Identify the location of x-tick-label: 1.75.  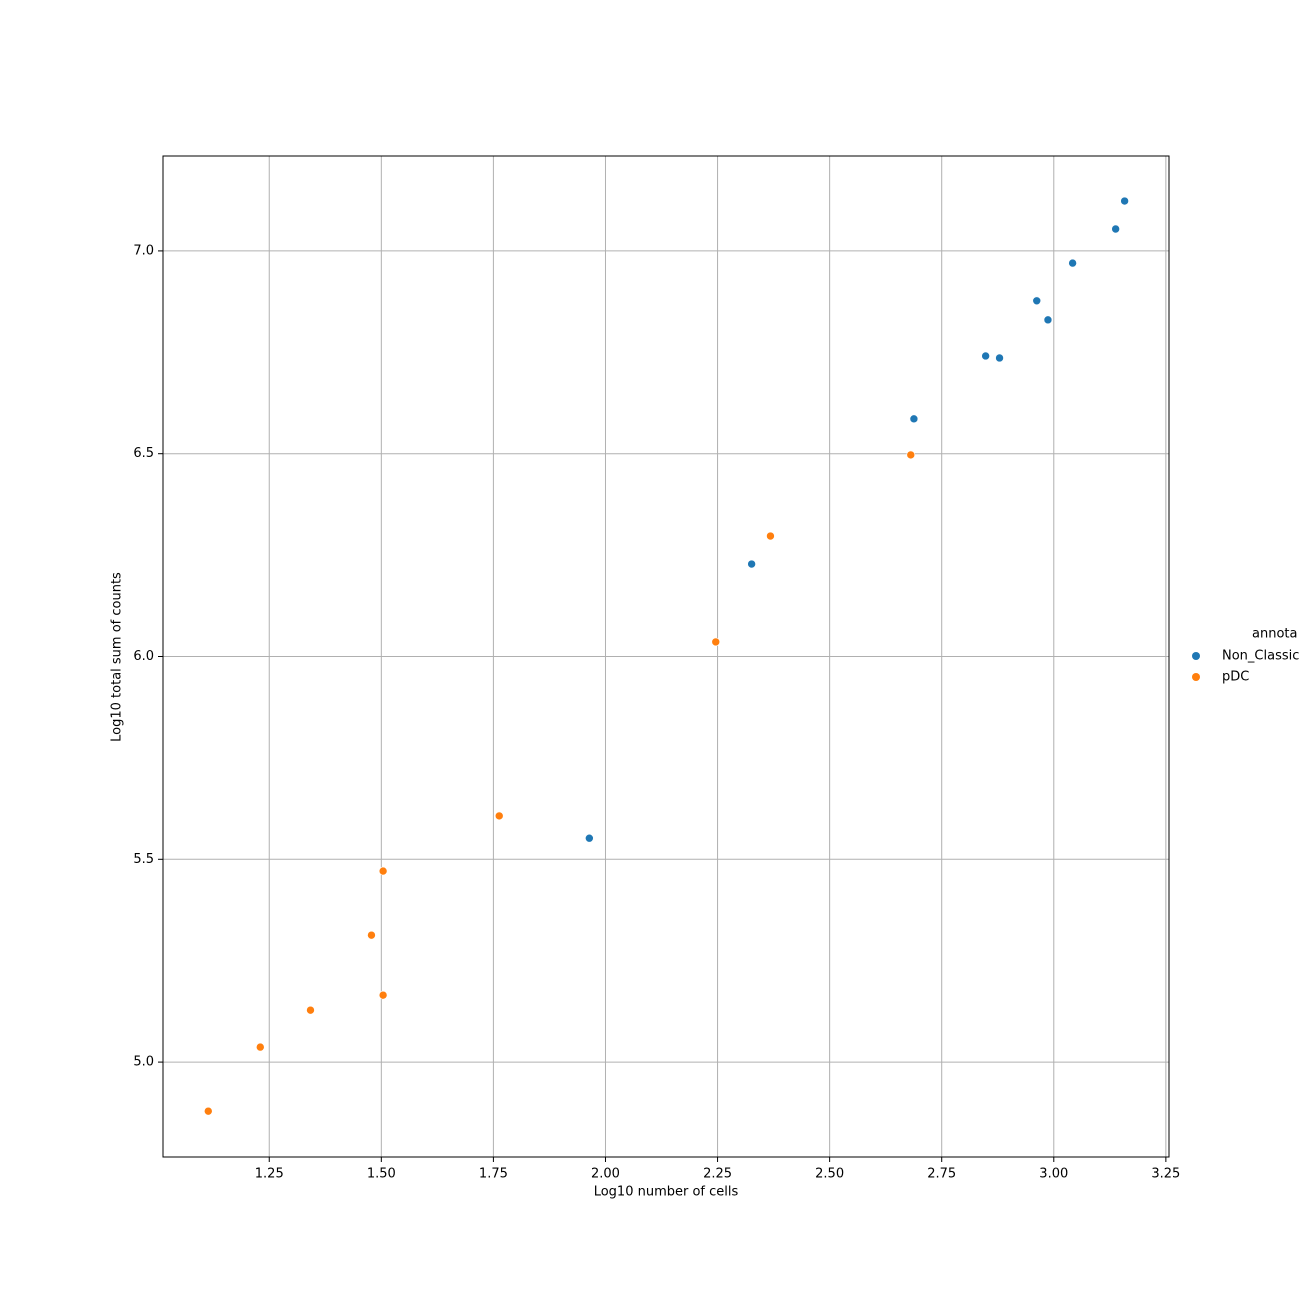
(493, 1174).